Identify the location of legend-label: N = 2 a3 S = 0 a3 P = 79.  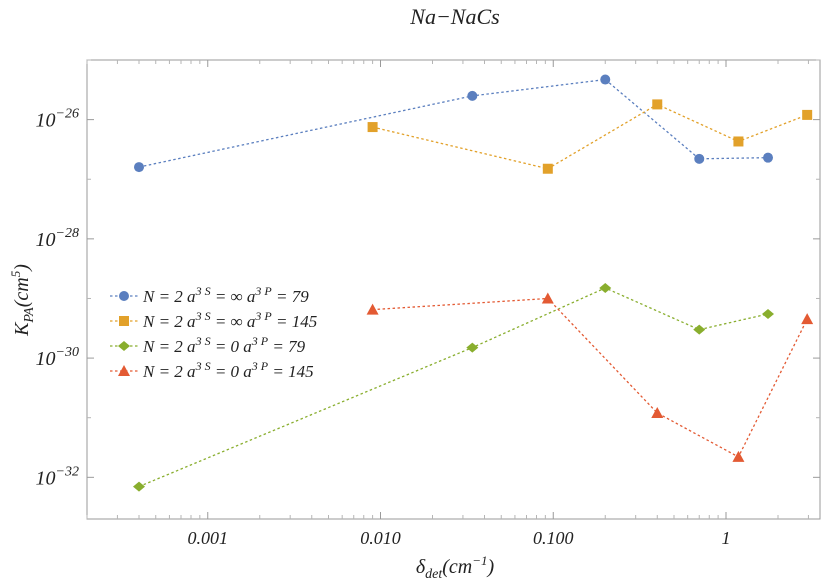
(224, 345).